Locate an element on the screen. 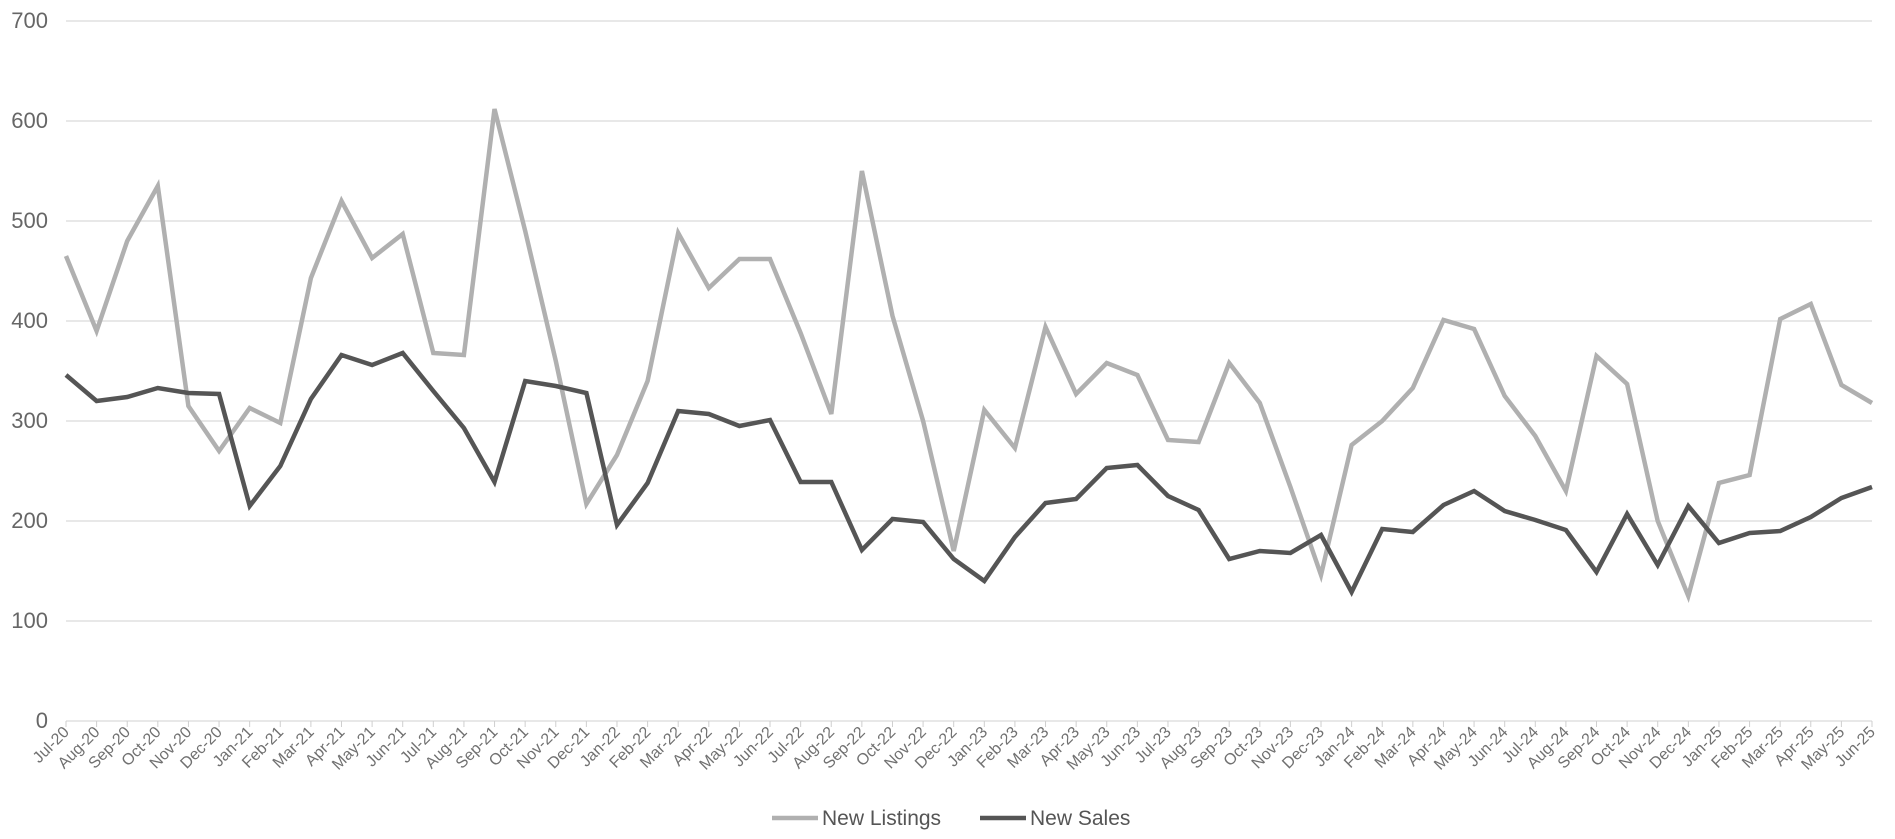 The width and height of the screenshot is (1895, 839). y-tick-label: 600 is located at coordinates (29, 120).